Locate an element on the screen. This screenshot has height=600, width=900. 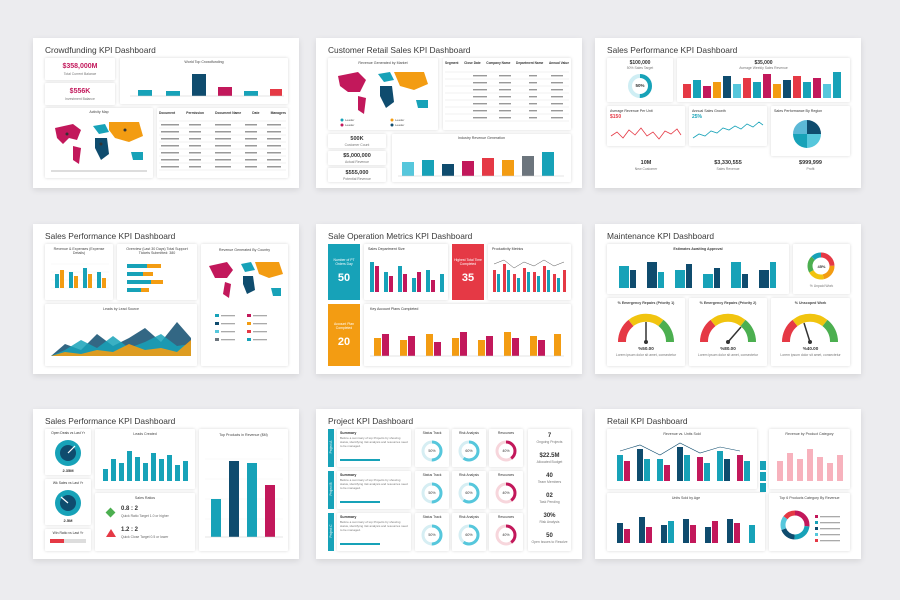
card-value: $150 is located at coordinates (616, 117).